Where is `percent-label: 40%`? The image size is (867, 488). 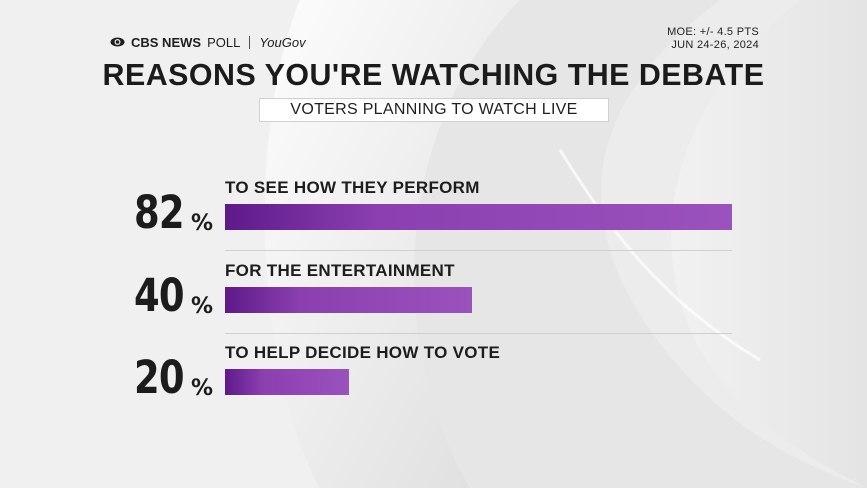 percent-label: 40% is located at coordinates (176, 292).